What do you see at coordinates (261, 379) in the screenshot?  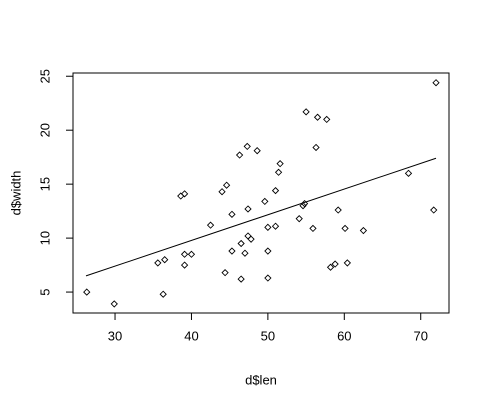 I see `x-axis-label: d$len` at bounding box center [261, 379].